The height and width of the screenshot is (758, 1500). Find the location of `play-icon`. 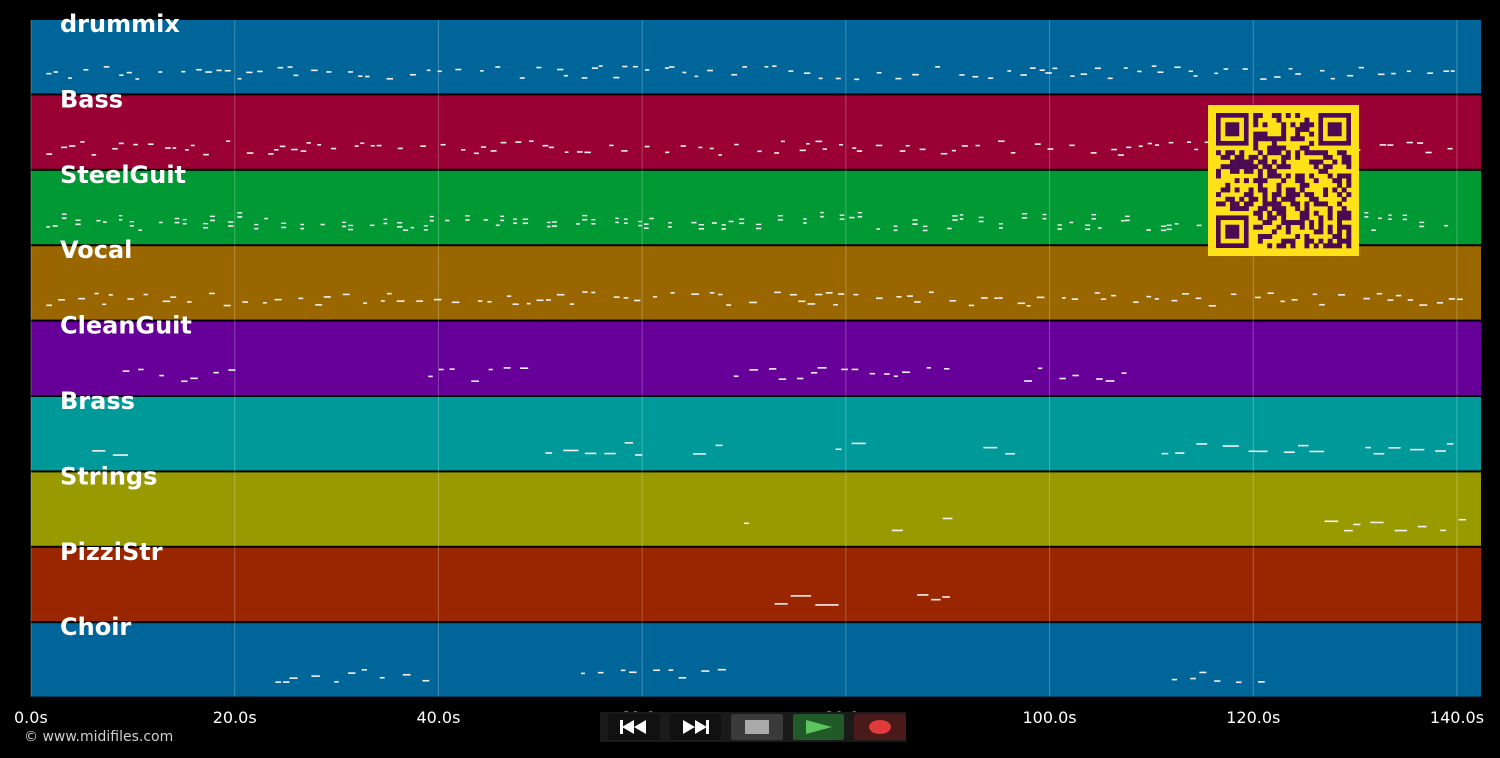

play-icon is located at coordinates (818, 727).